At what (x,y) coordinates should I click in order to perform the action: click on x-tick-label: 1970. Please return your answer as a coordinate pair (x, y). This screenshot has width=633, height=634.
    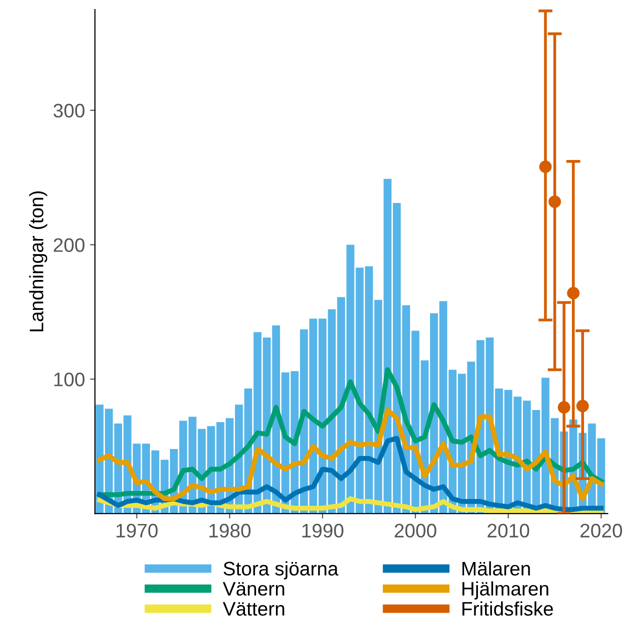
    Looking at the image, I should click on (137, 531).